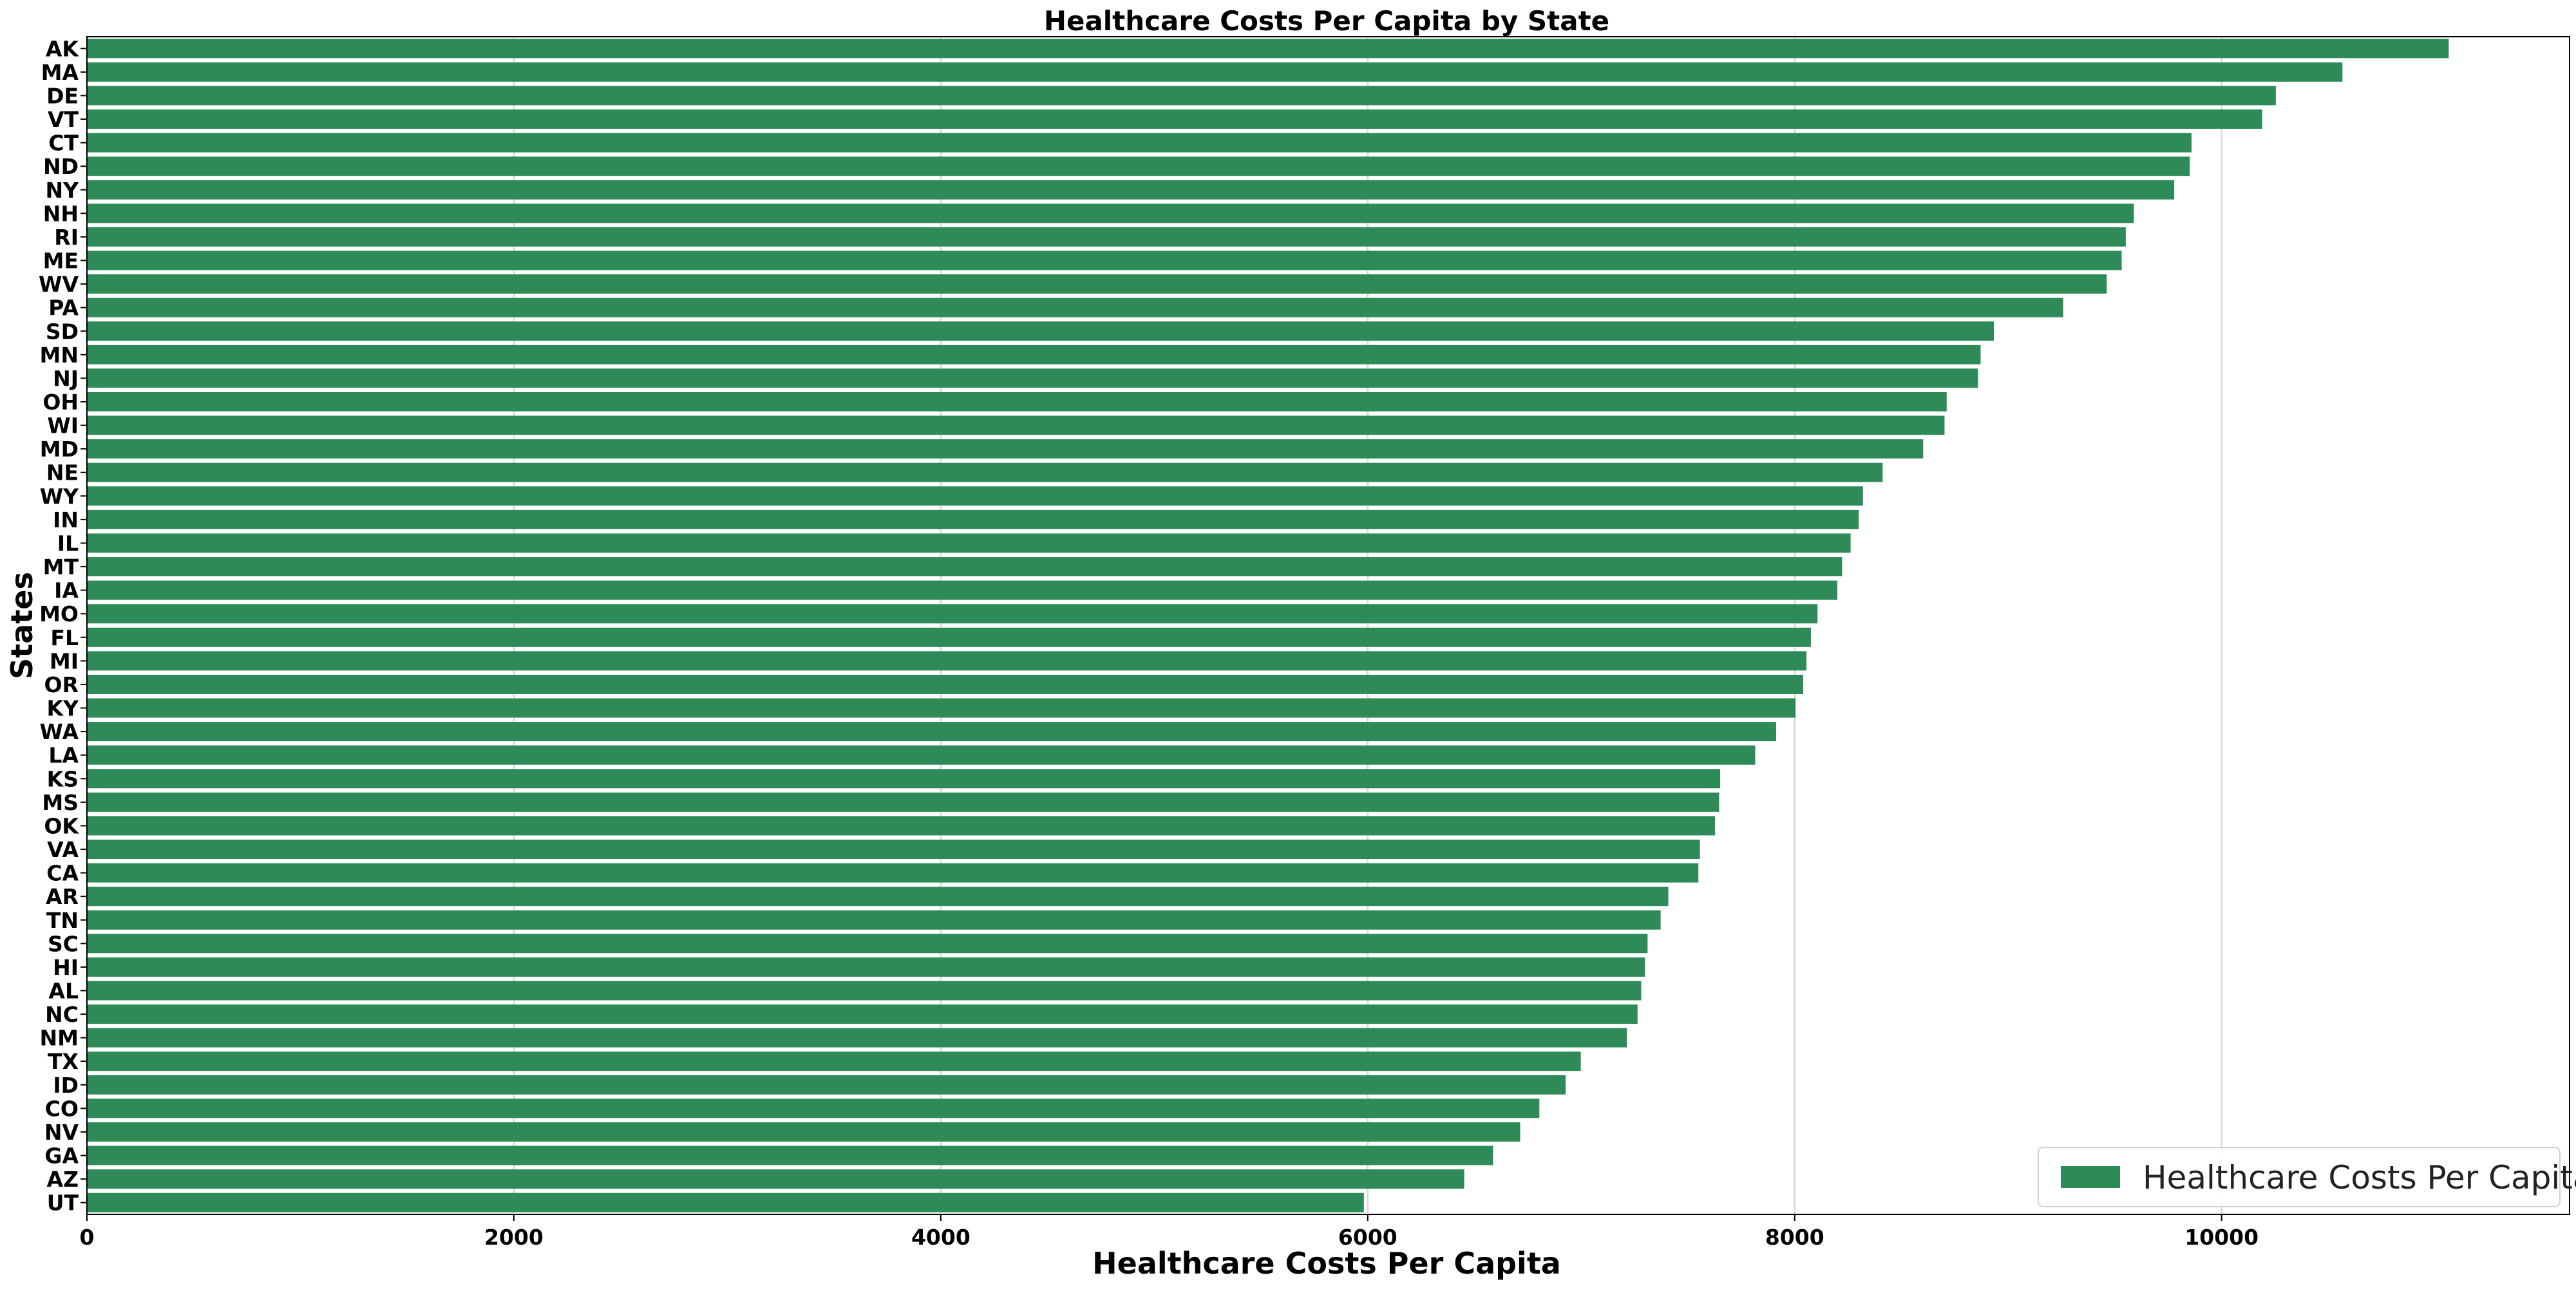 The height and width of the screenshot is (1291, 2576). Describe the element at coordinates (1017, 401) in the screenshot. I see `bar-oh` at that location.